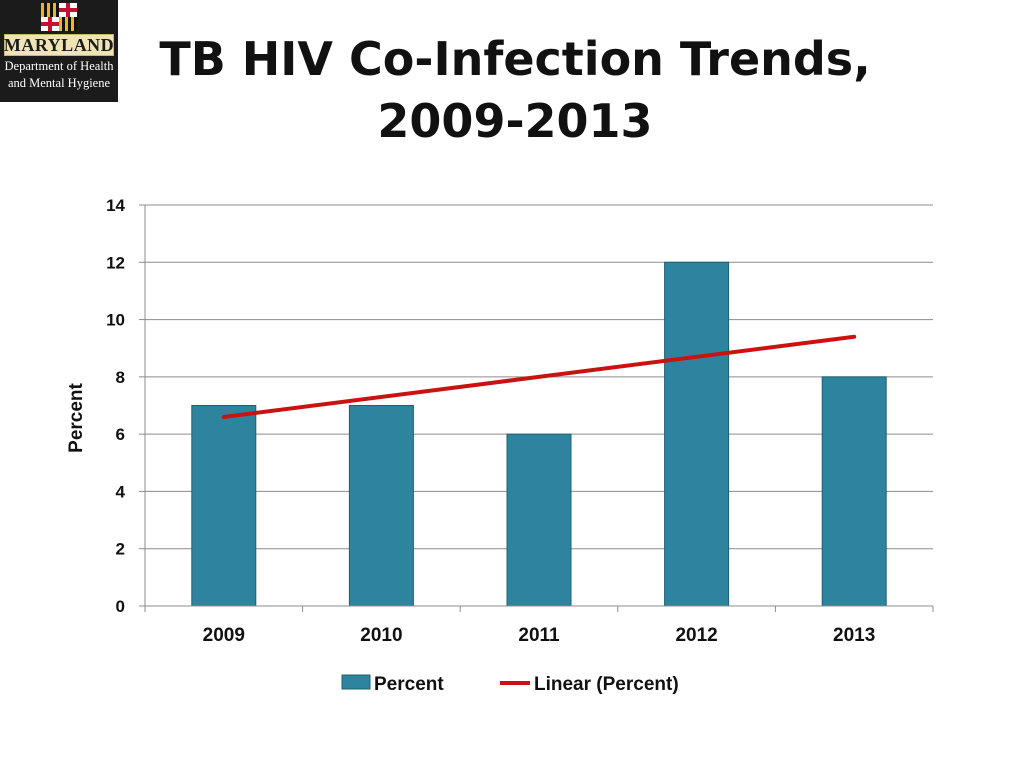  I want to click on y-tick-label: 14, so click(115, 205).